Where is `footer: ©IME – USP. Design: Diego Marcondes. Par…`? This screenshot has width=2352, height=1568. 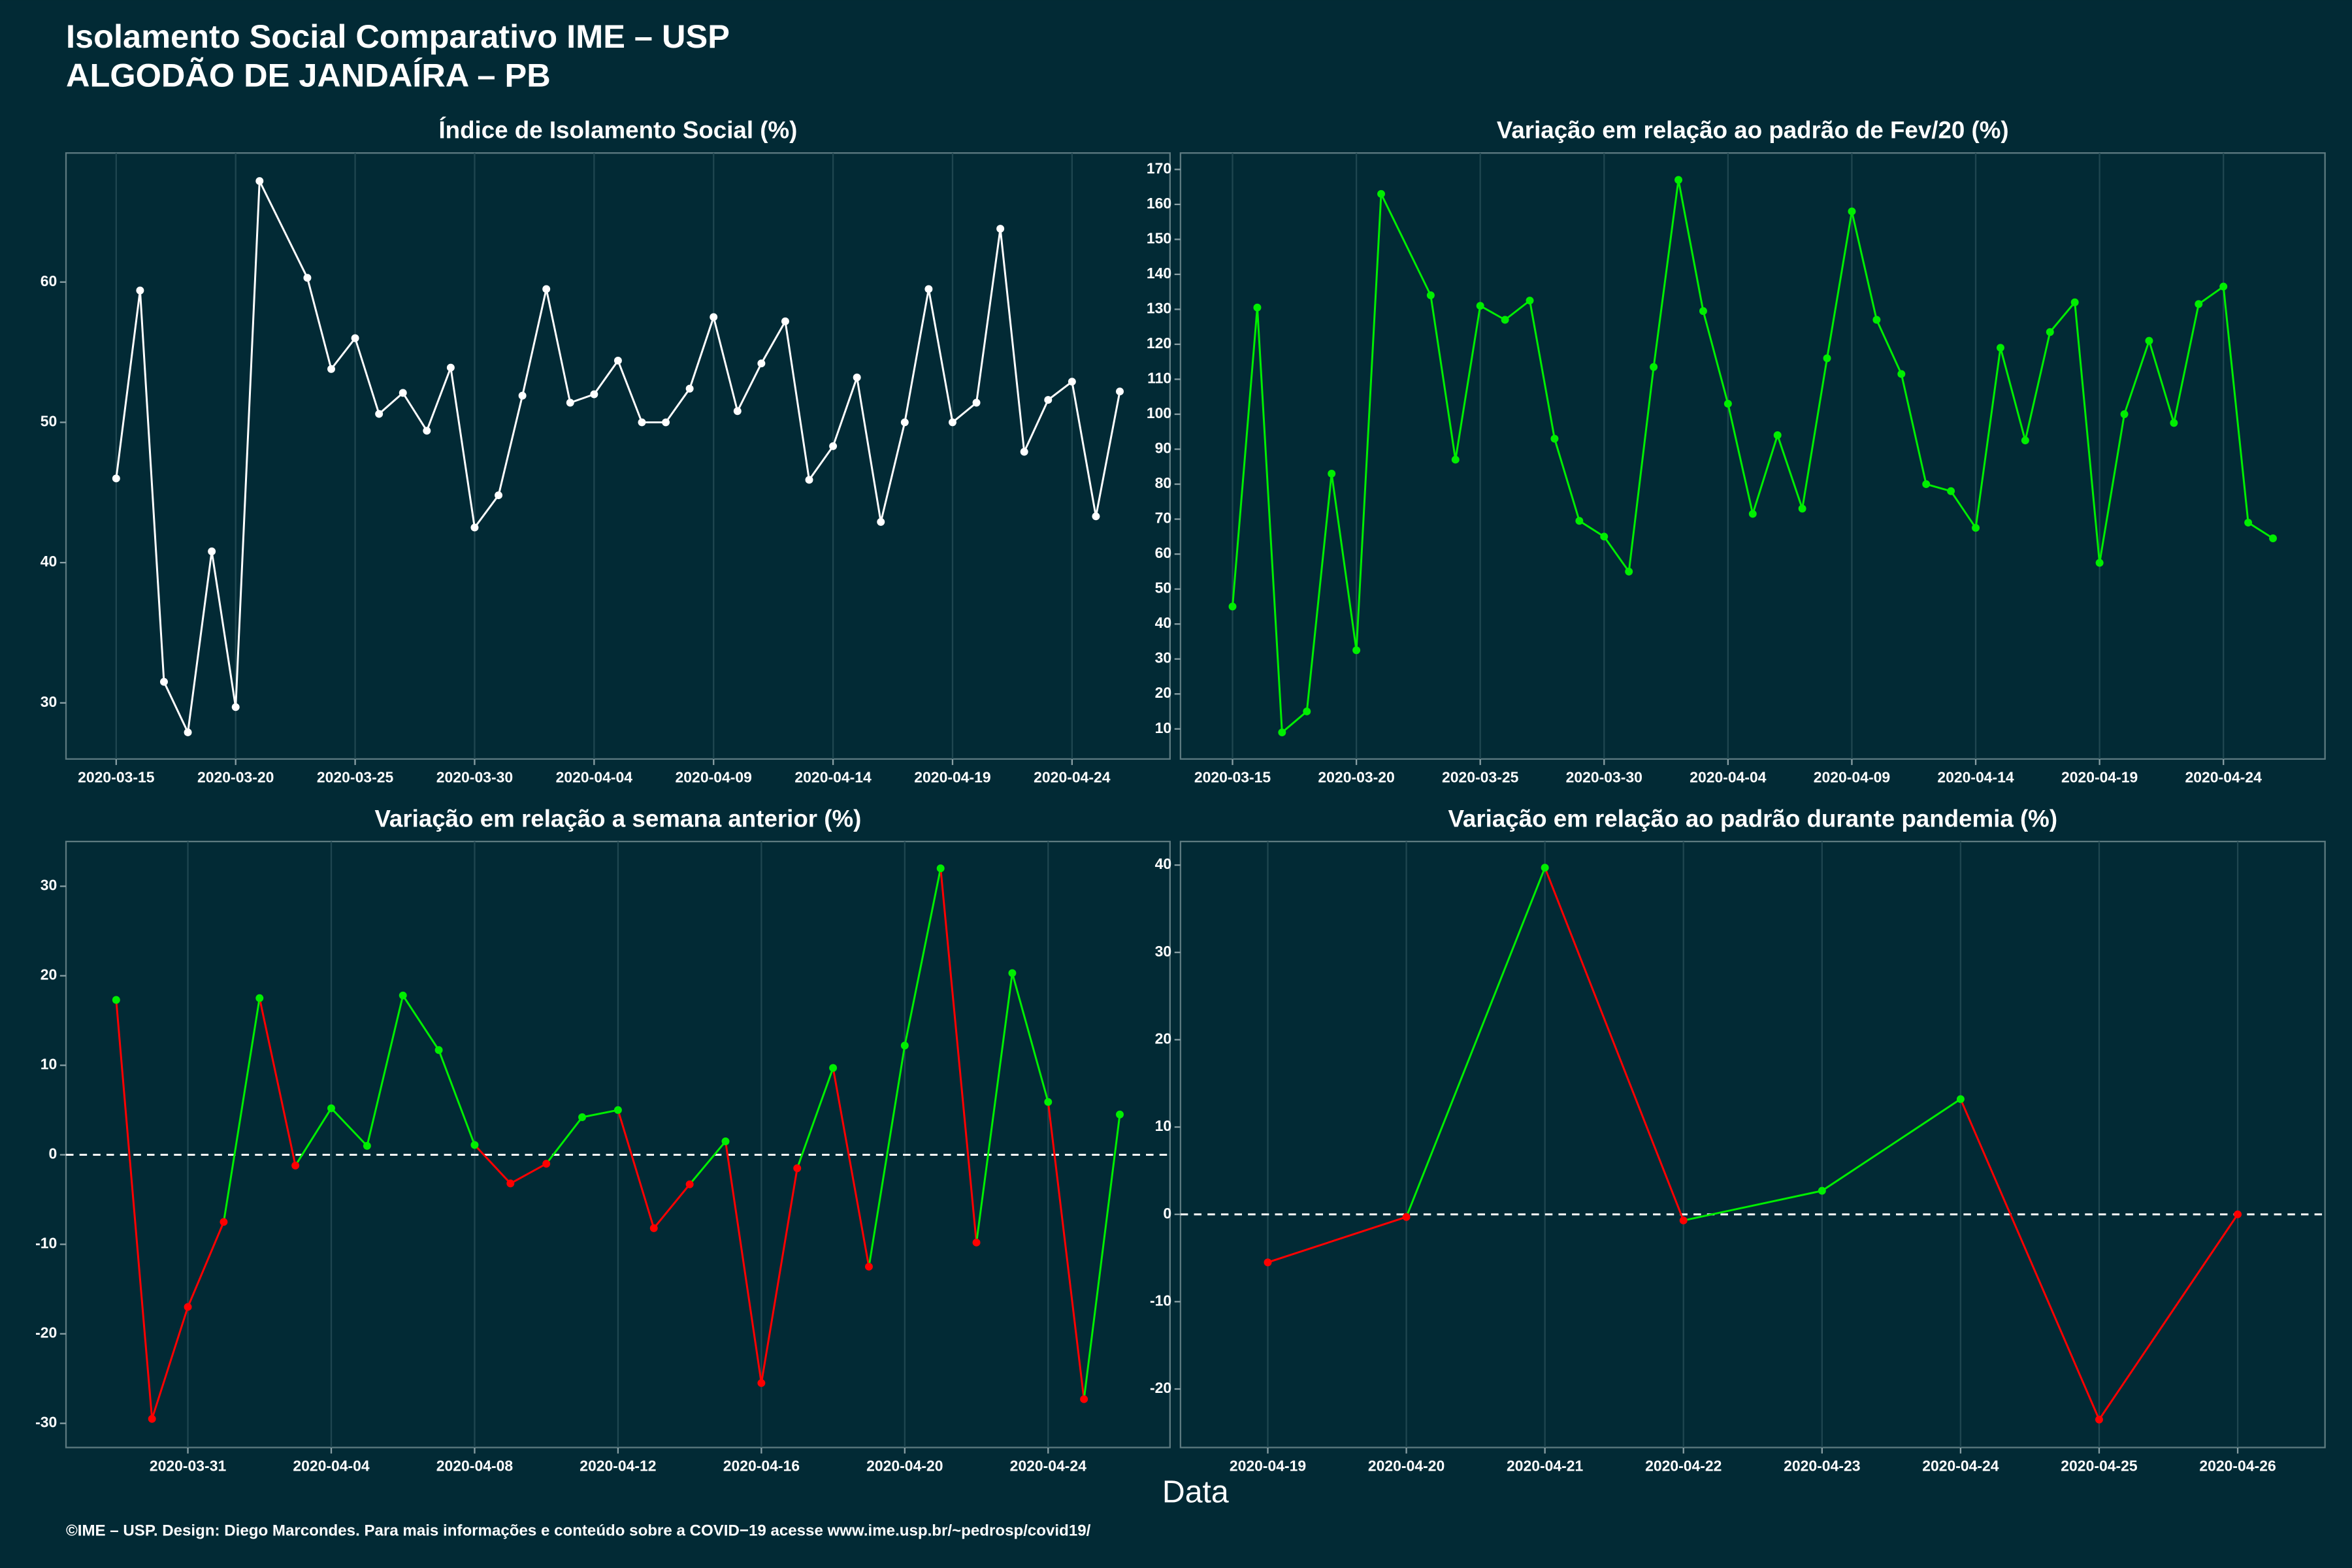 footer: ©IME – USP. Design: Diego Marcondes. Par… is located at coordinates (578, 1530).